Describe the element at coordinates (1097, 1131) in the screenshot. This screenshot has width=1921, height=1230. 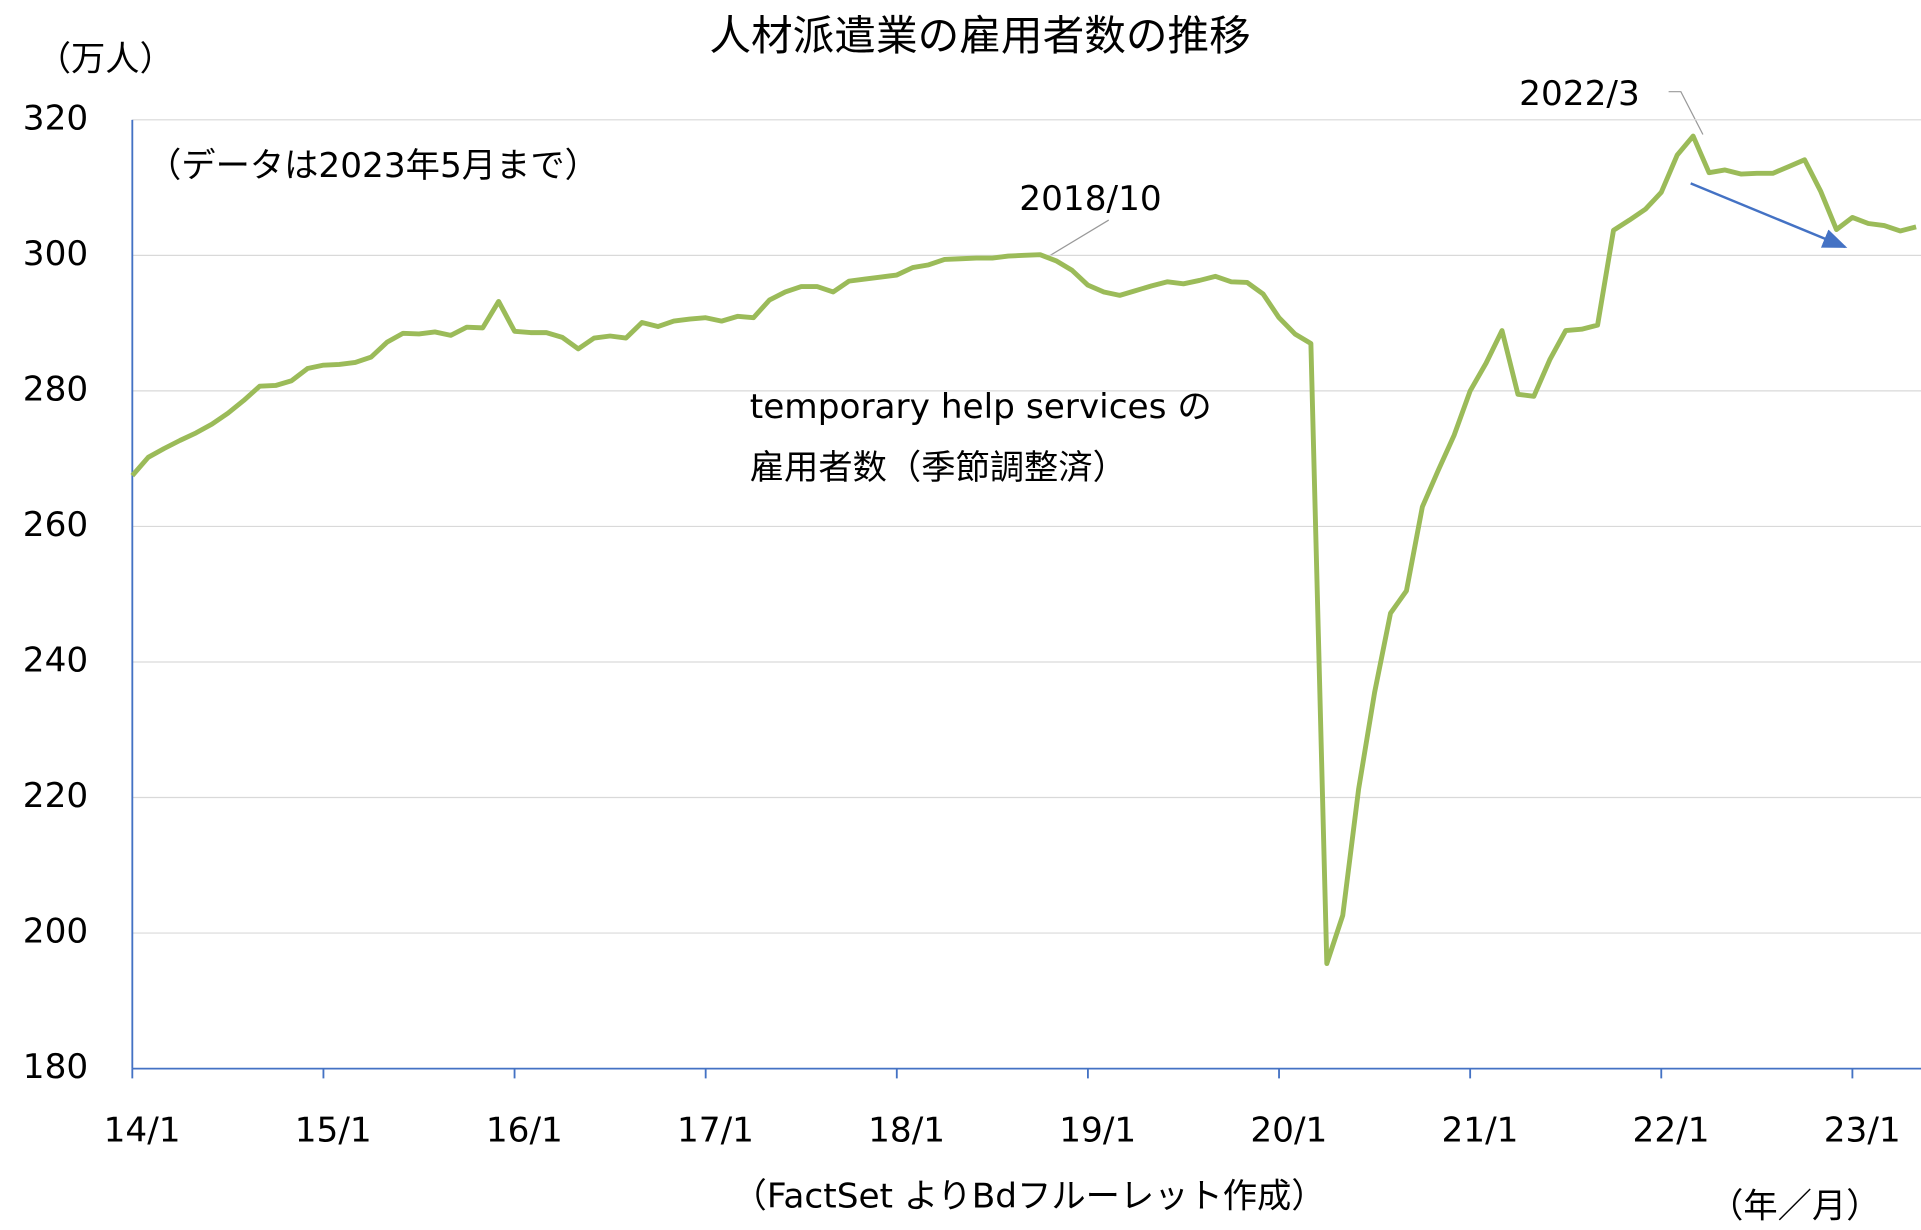
I see `x-tick-label: 19/1` at that location.